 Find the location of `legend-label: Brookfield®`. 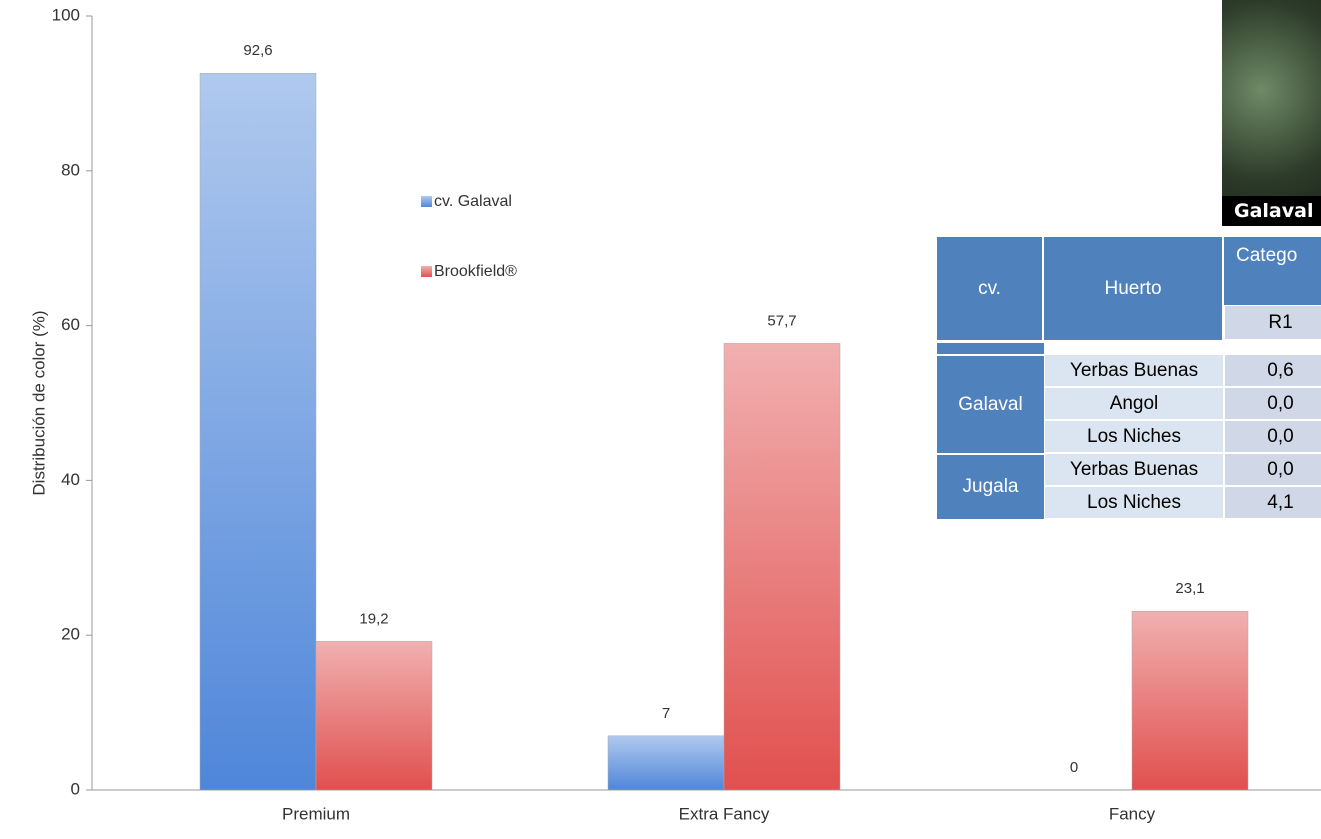

legend-label: Brookfield® is located at coordinates (475, 271).